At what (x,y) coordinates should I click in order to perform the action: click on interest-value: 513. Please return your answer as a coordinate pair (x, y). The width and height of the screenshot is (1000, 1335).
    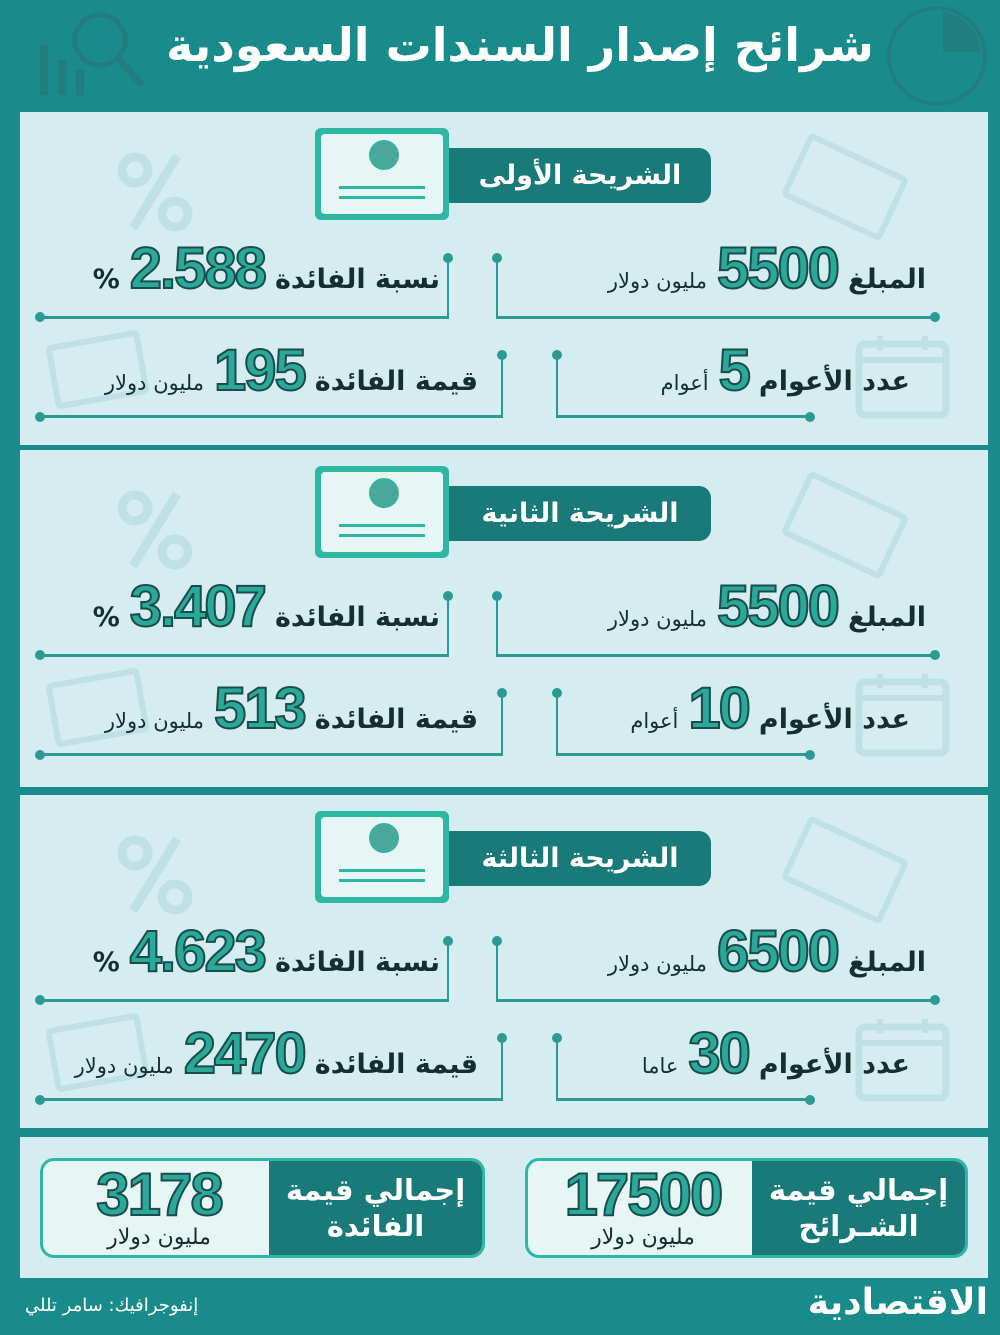
    Looking at the image, I should click on (260, 708).